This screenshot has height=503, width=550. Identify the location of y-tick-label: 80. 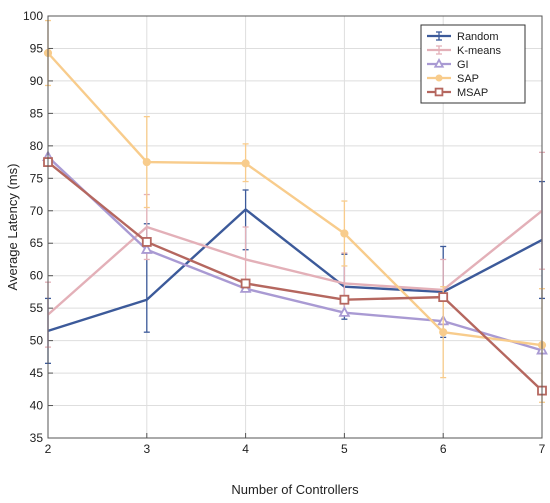
(37, 146).